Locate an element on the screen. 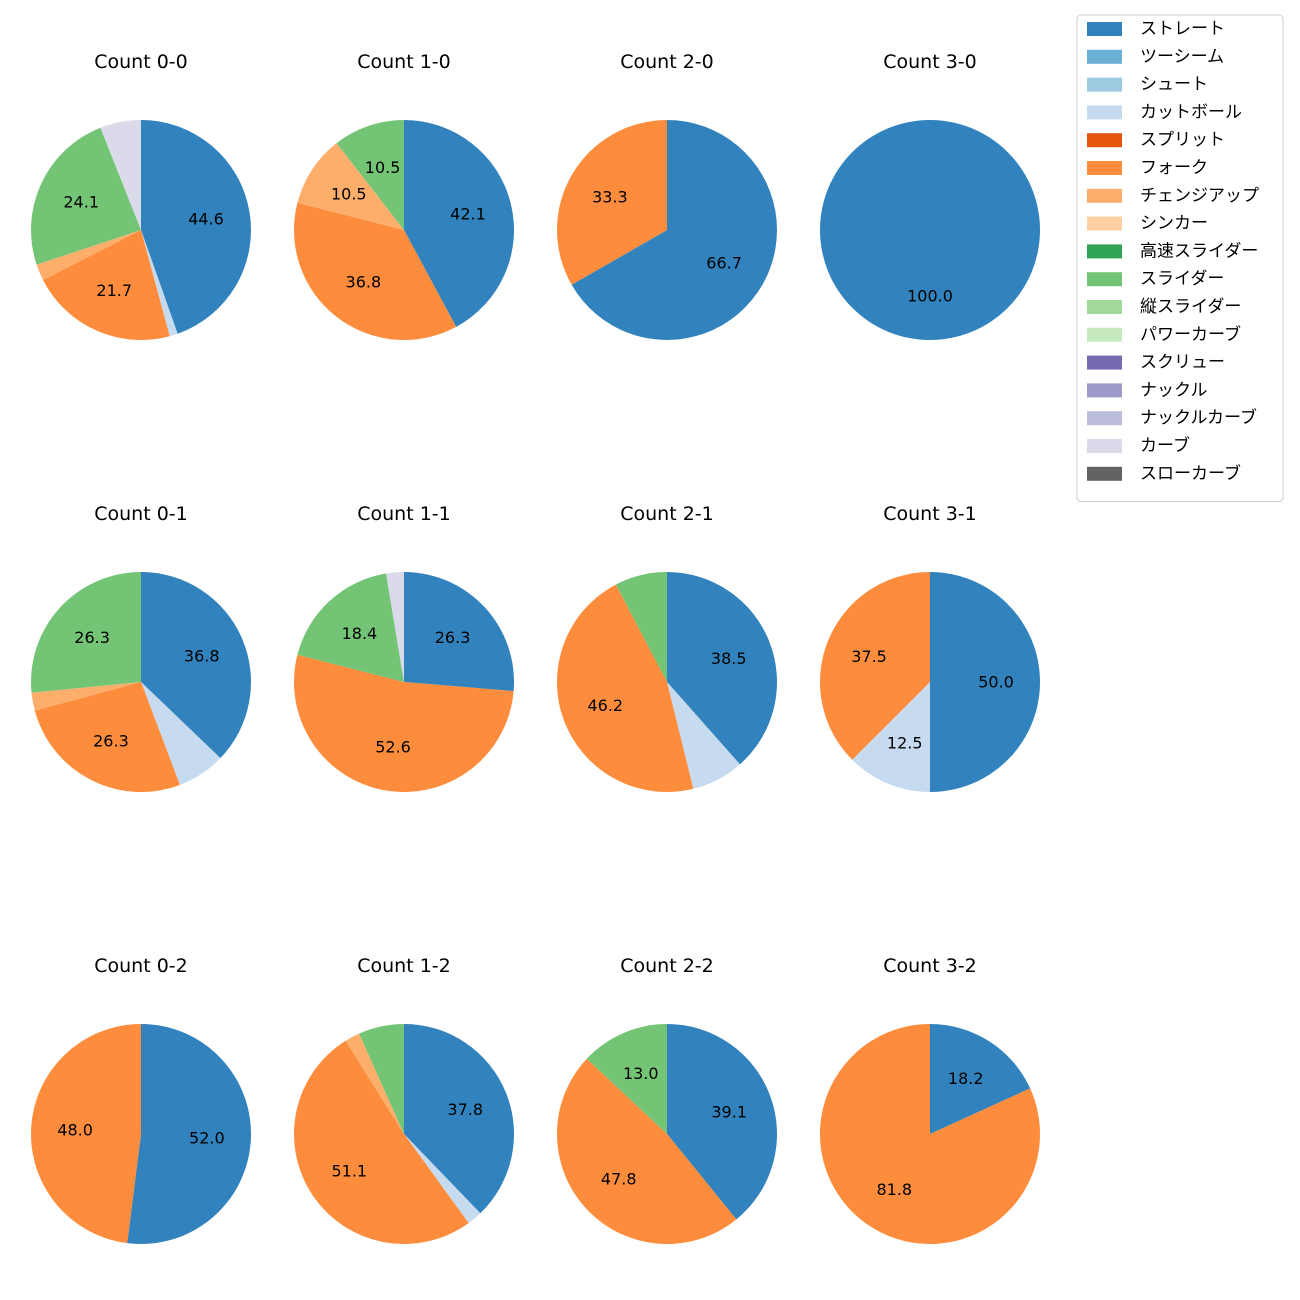 Image resolution: width=1300 pixels, height=1300 pixels. pie-title: Count 3-1 is located at coordinates (930, 514).